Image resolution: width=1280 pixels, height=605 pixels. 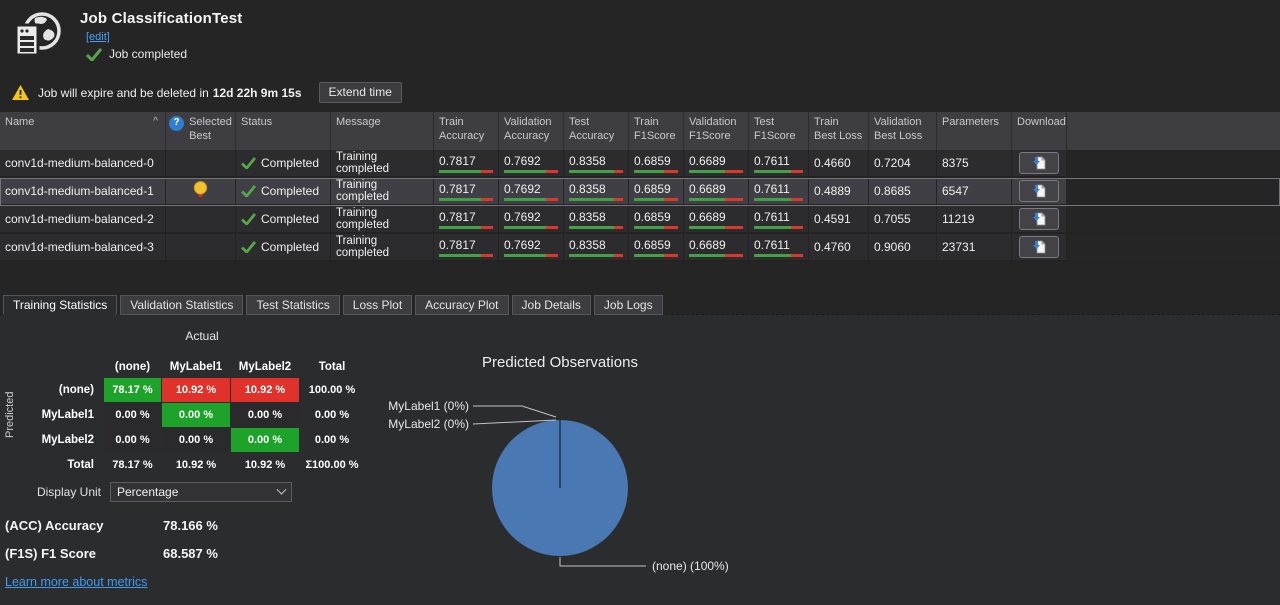 What do you see at coordinates (839, 247) in the screenshot?
I see `train-best-loss-cell: 0.4760` at bounding box center [839, 247].